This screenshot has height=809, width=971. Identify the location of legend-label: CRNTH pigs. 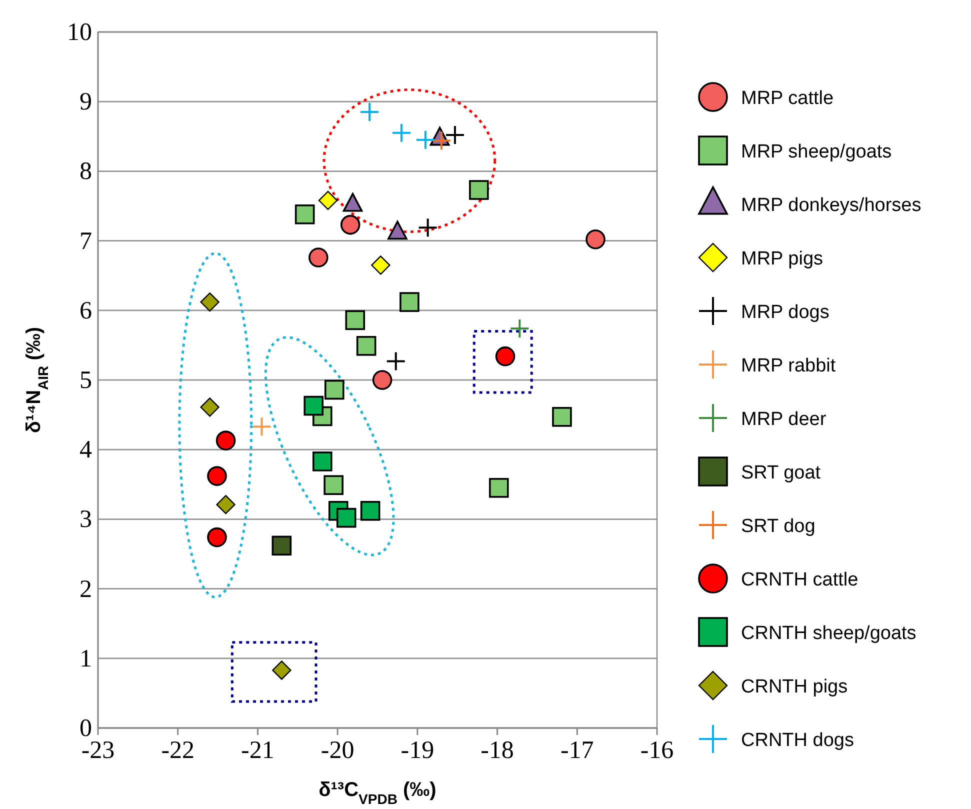
(794, 687).